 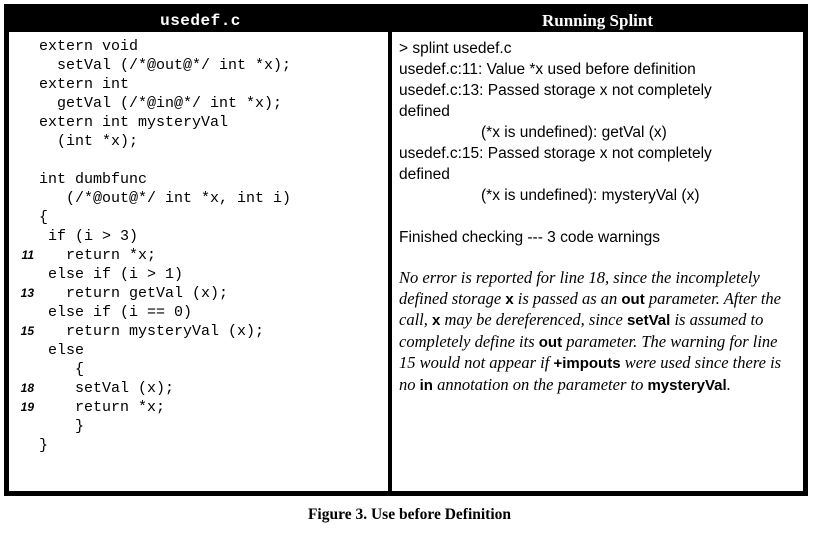 I want to click on code-line-text: else, so click(x=62, y=350).